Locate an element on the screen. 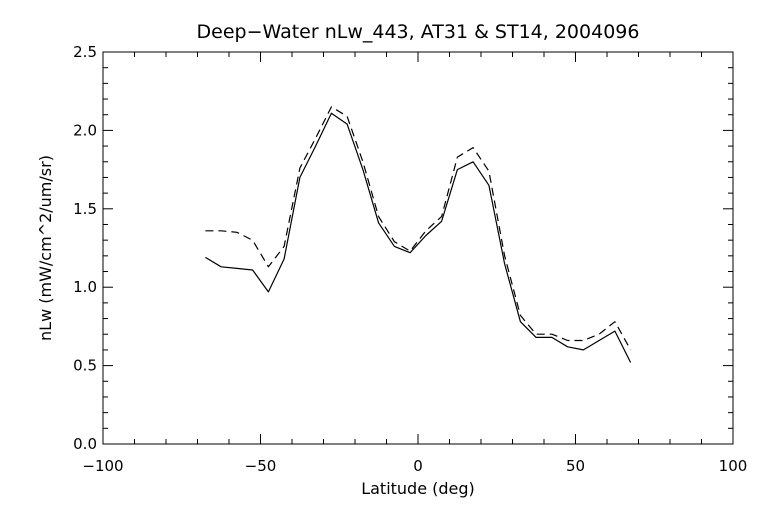 The image size is (768, 512). y-tick-label: 0.0 is located at coordinates (85, 444).